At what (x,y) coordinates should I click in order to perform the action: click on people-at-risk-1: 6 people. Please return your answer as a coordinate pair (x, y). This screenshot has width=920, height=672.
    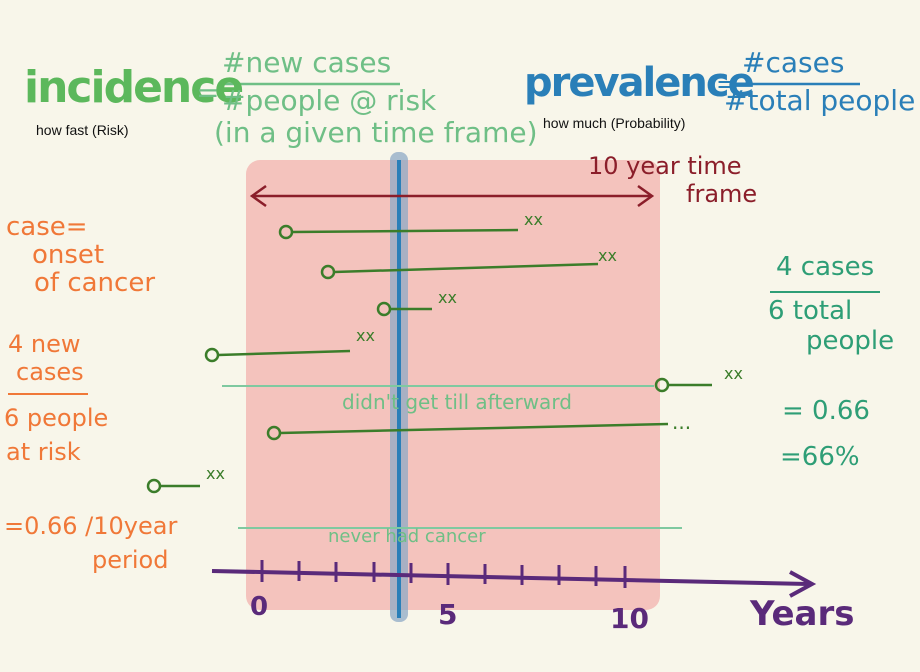
    Looking at the image, I should click on (56, 418).